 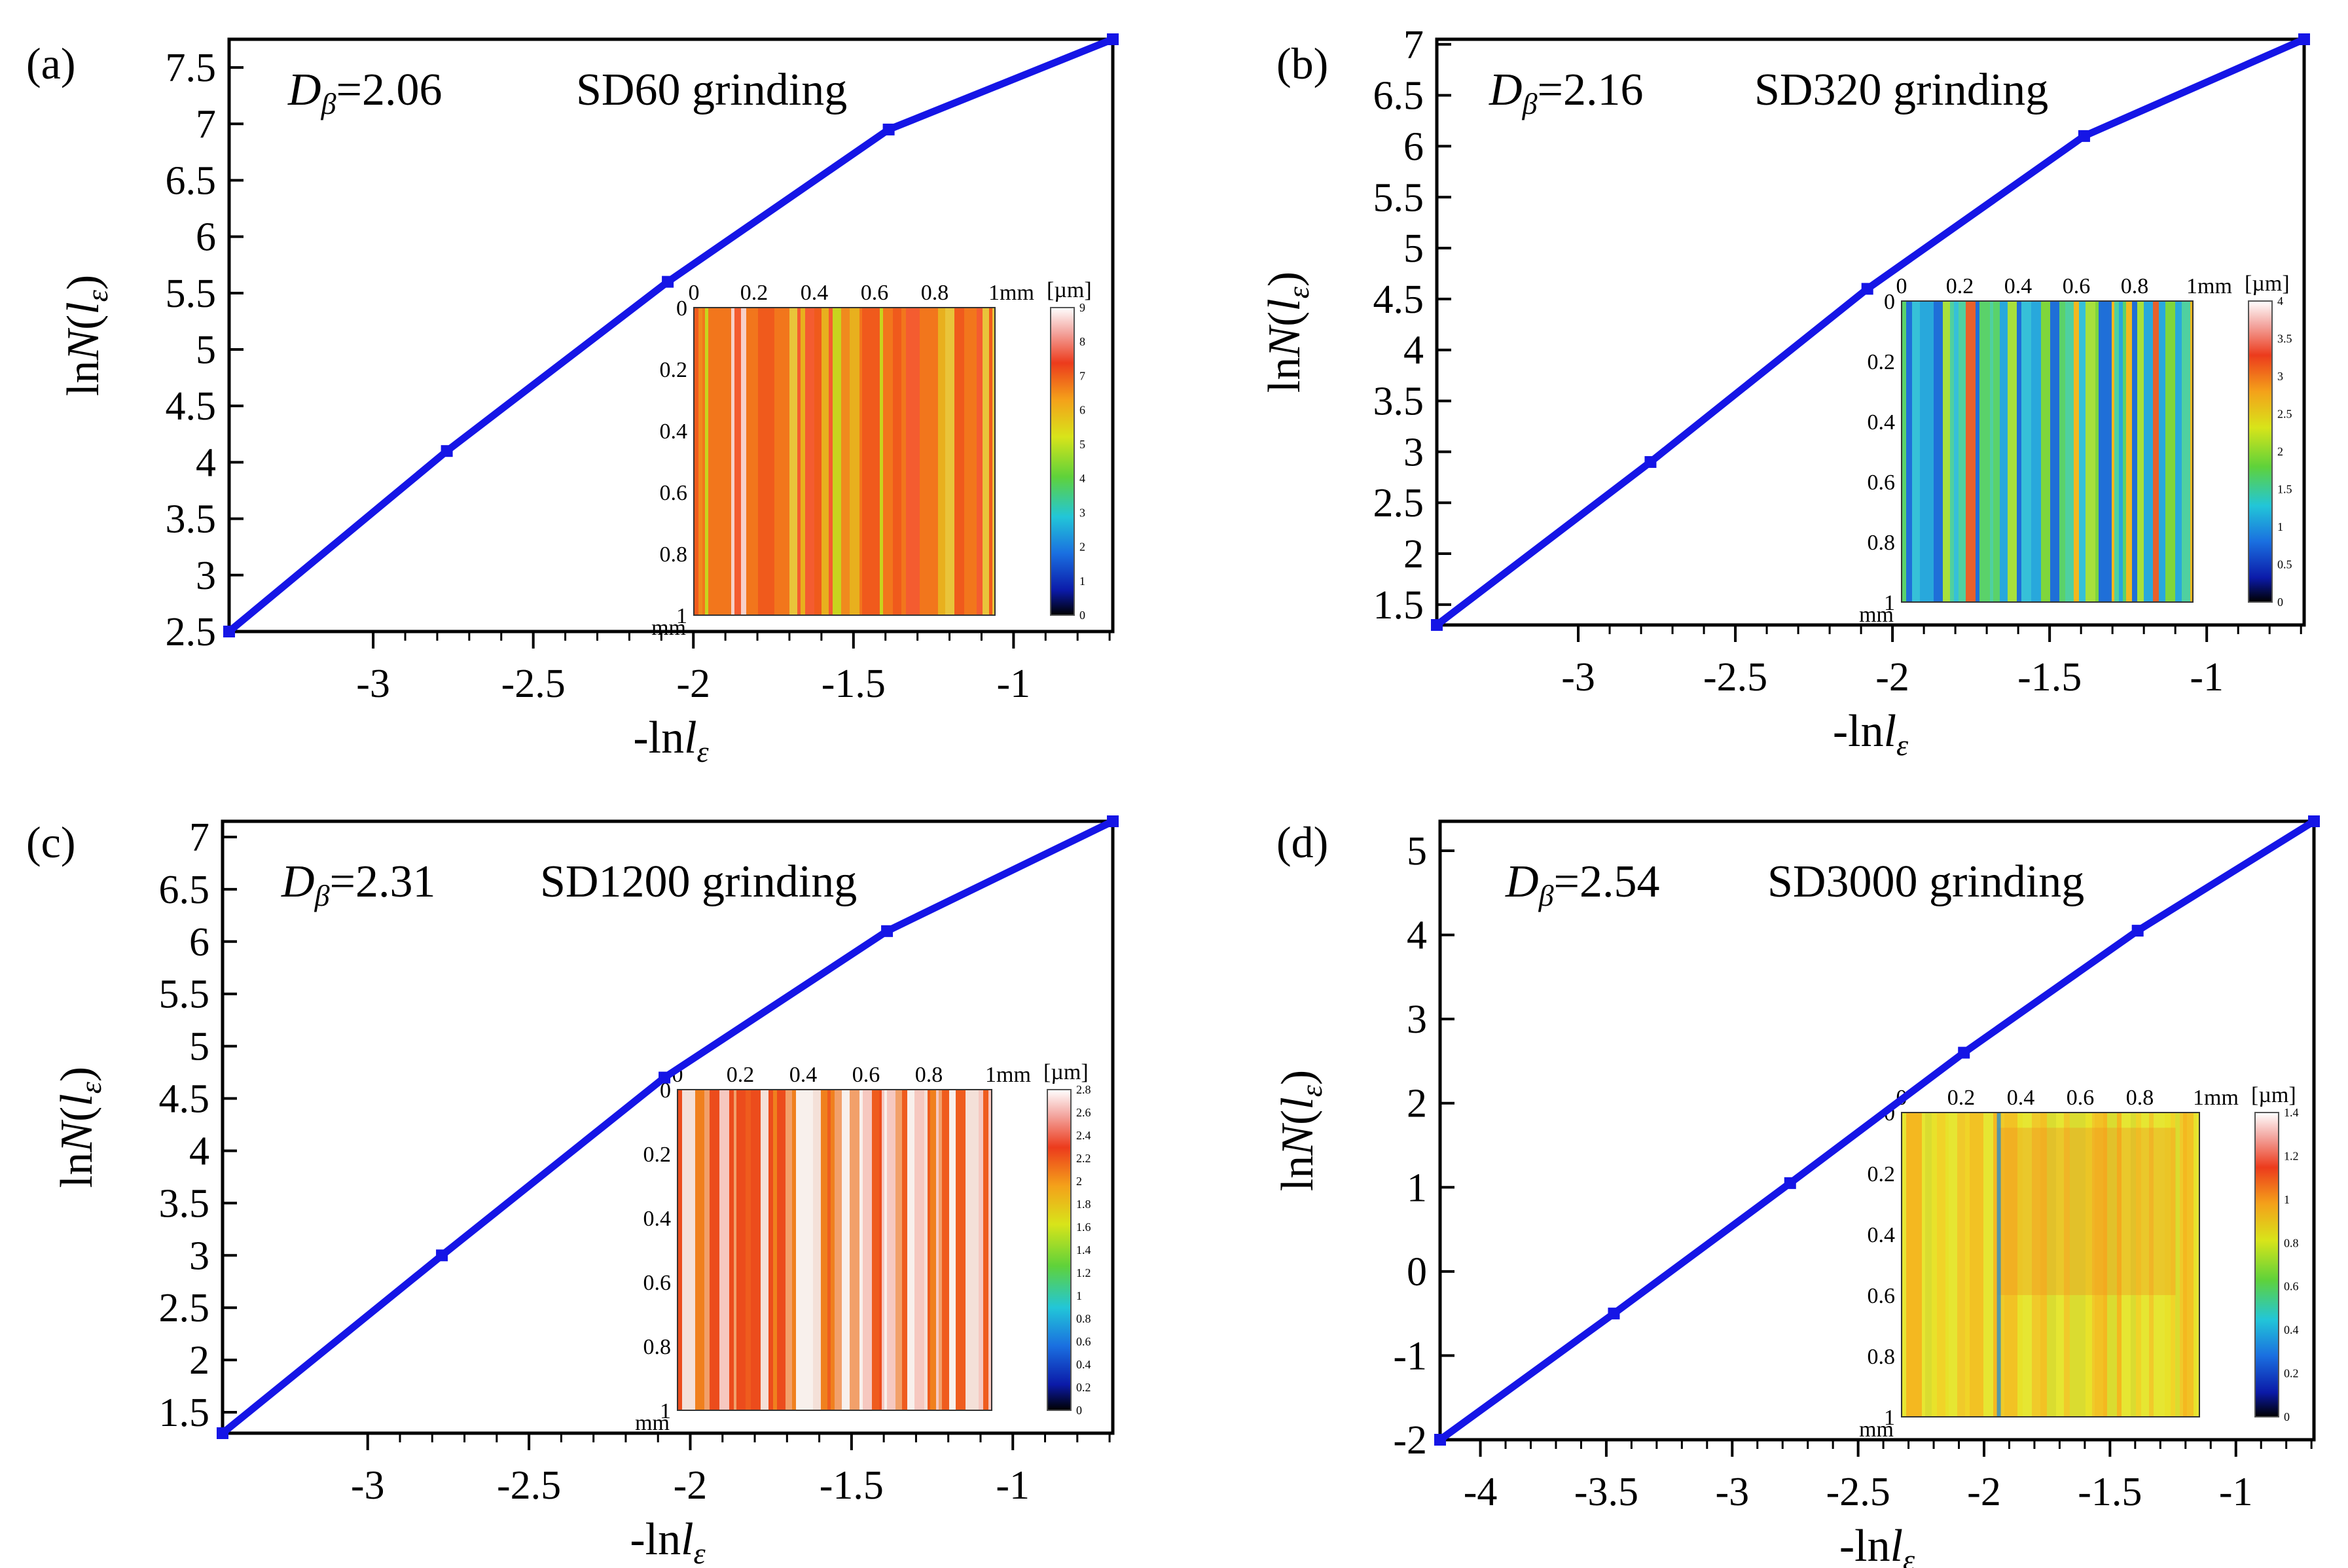 I want to click on x-tick-label: -1.5, so click(x=2110, y=1492).